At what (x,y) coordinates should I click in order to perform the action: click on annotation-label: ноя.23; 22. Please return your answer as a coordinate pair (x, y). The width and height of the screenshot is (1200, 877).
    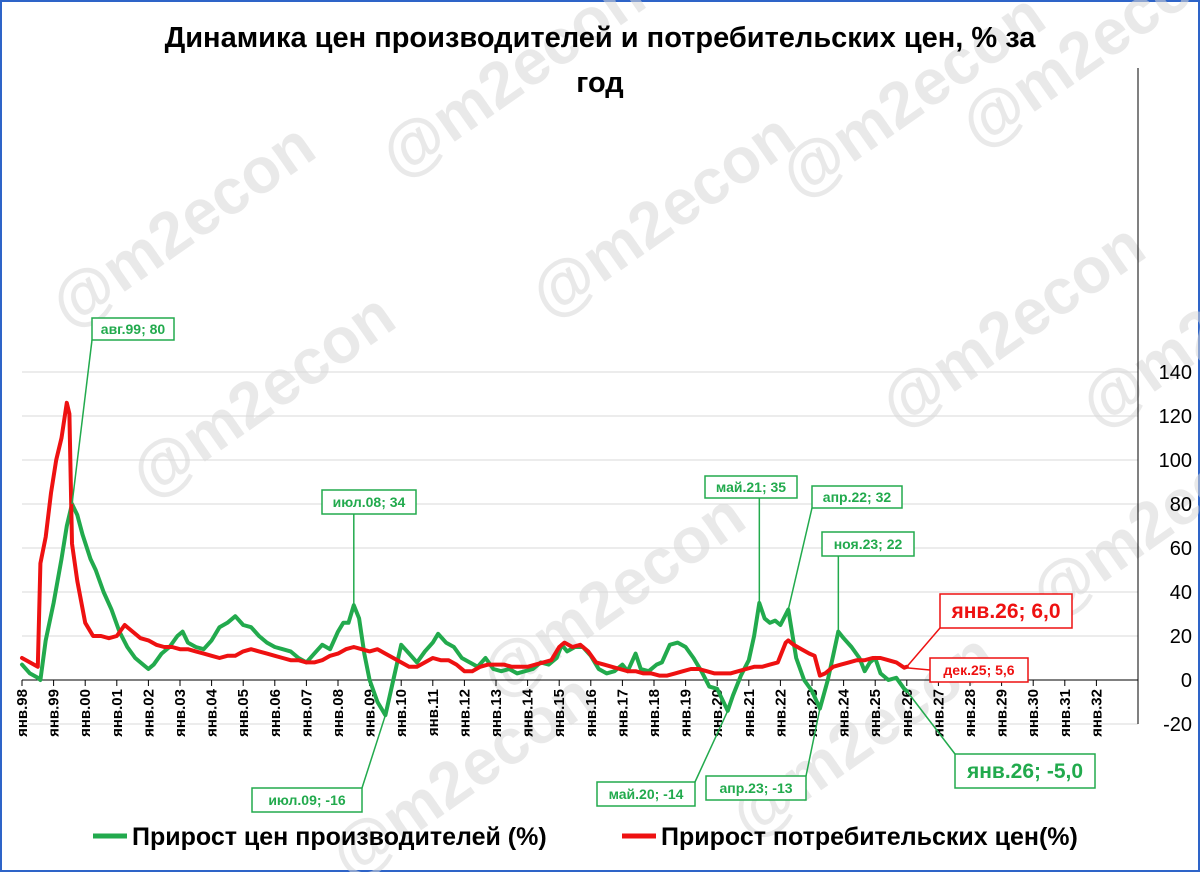
    Looking at the image, I should click on (868, 544).